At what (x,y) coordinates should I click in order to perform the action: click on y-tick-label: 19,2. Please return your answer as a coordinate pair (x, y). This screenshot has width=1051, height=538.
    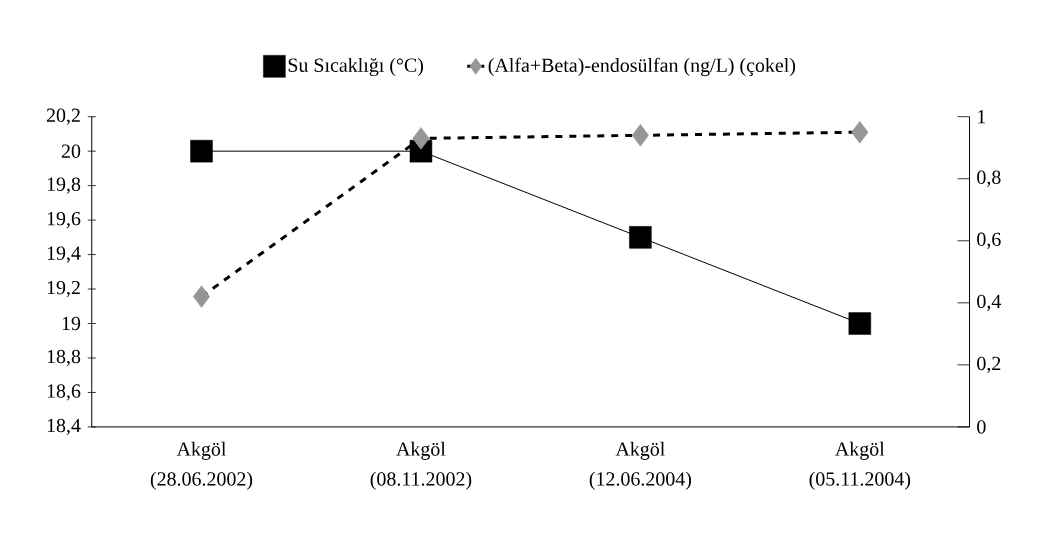
    Looking at the image, I should click on (63, 289).